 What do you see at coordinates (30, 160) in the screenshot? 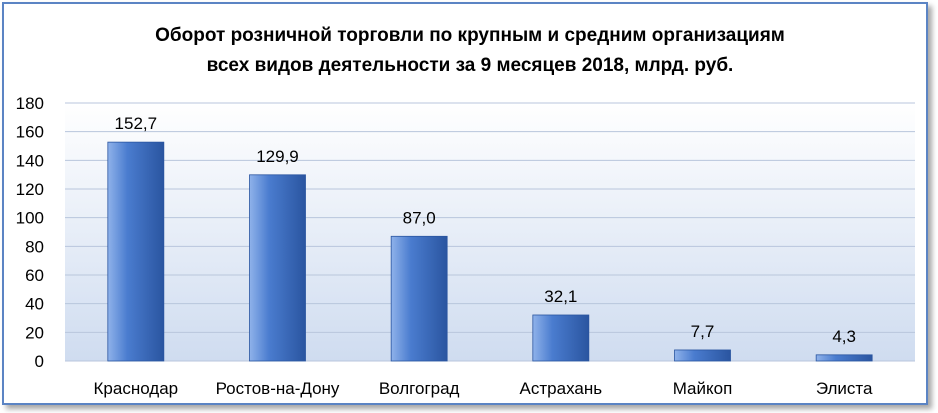
I see `y-tick-label: 140` at bounding box center [30, 160].